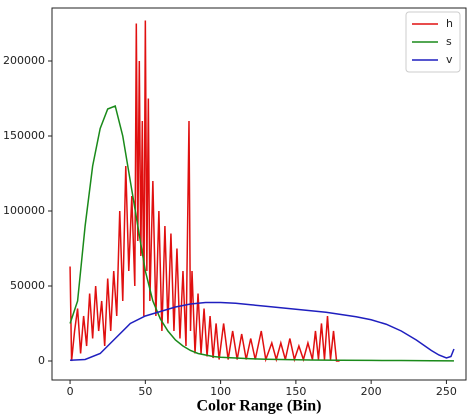  I want to click on x-tick-label: 50, so click(145, 391).